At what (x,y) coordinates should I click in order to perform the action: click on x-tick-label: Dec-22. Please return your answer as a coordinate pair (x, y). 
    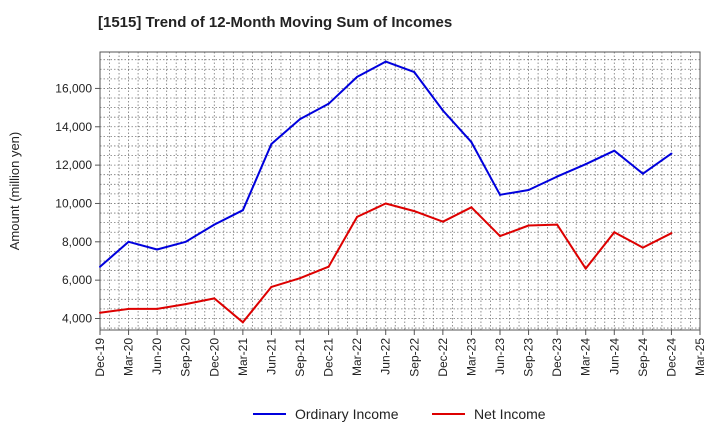
    Looking at the image, I should click on (443, 357).